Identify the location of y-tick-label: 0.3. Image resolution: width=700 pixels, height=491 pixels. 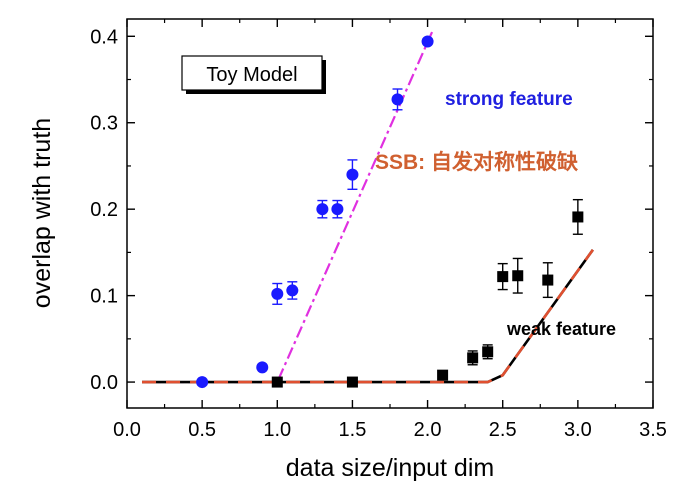
(104, 124).